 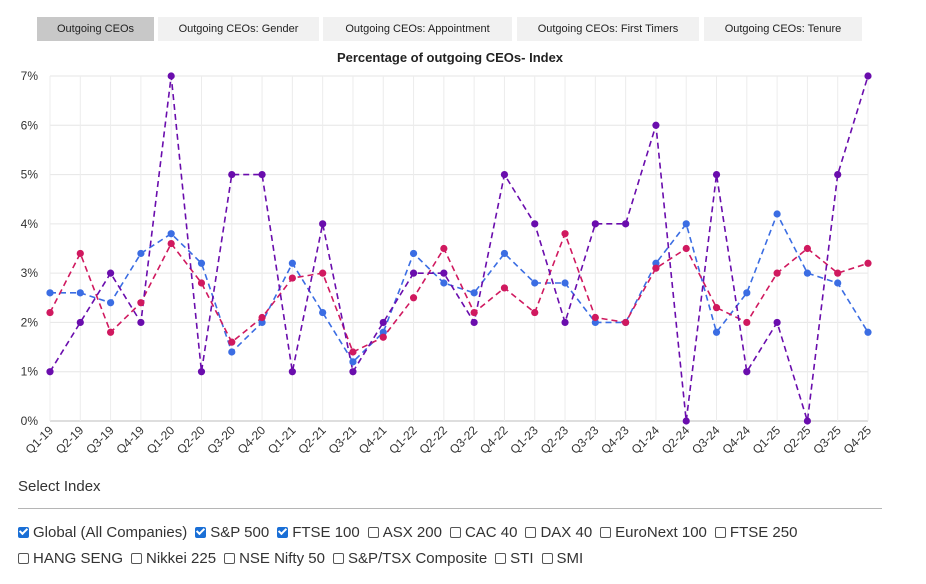 I want to click on option-dax40: DAX 40, so click(x=558, y=532).